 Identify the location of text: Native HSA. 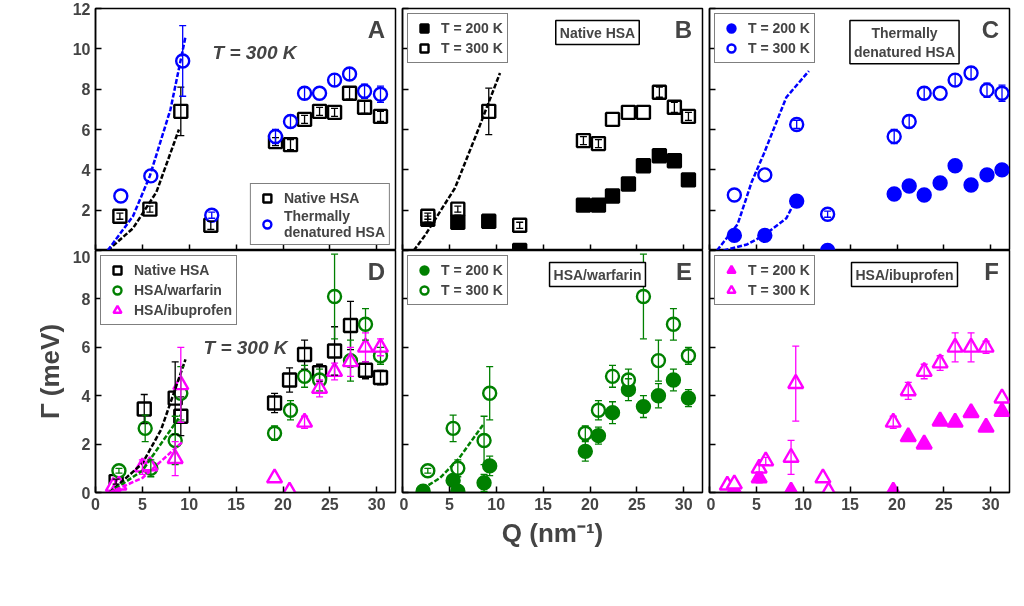
(597, 32).